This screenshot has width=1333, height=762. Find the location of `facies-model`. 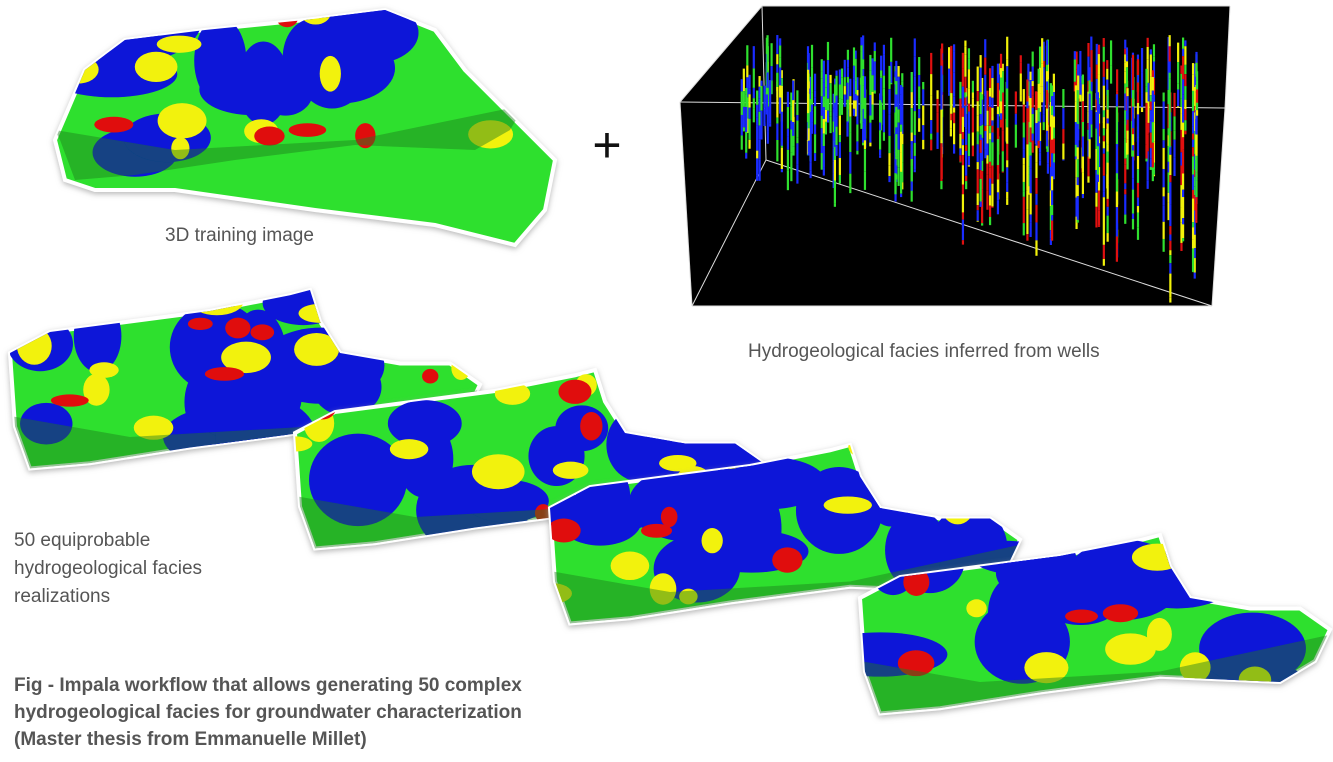

facies-model is located at coordinates (305, 127).